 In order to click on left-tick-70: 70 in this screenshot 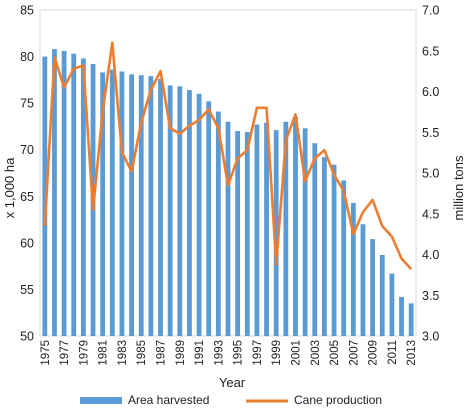, I will do `click(27, 150)`.